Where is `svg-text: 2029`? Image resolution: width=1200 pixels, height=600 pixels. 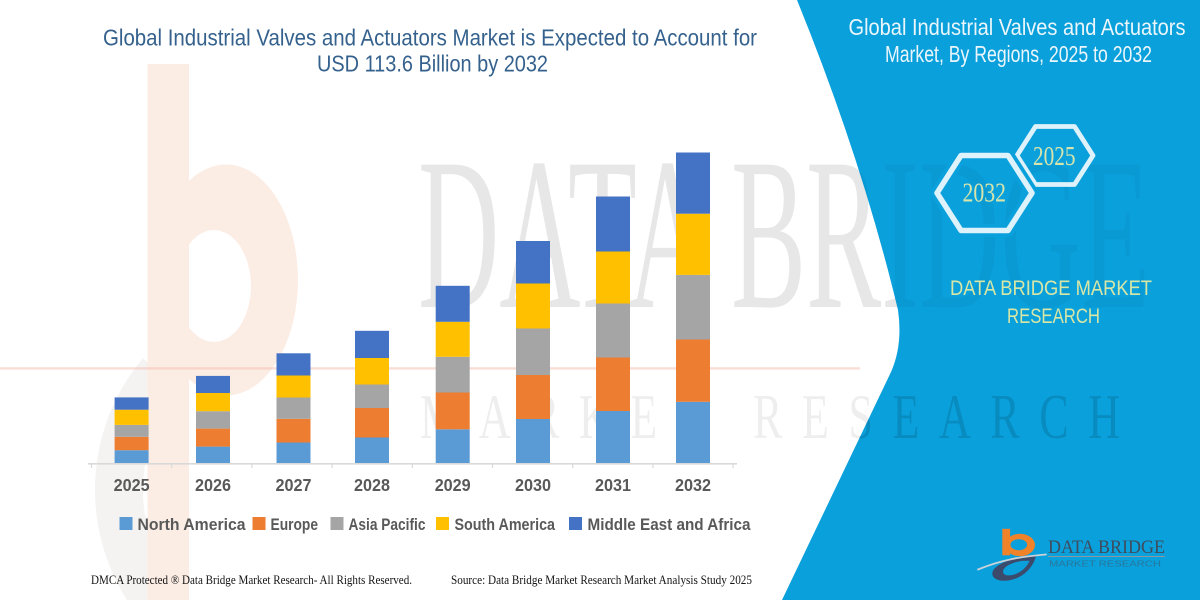 svg-text: 2029 is located at coordinates (453, 485).